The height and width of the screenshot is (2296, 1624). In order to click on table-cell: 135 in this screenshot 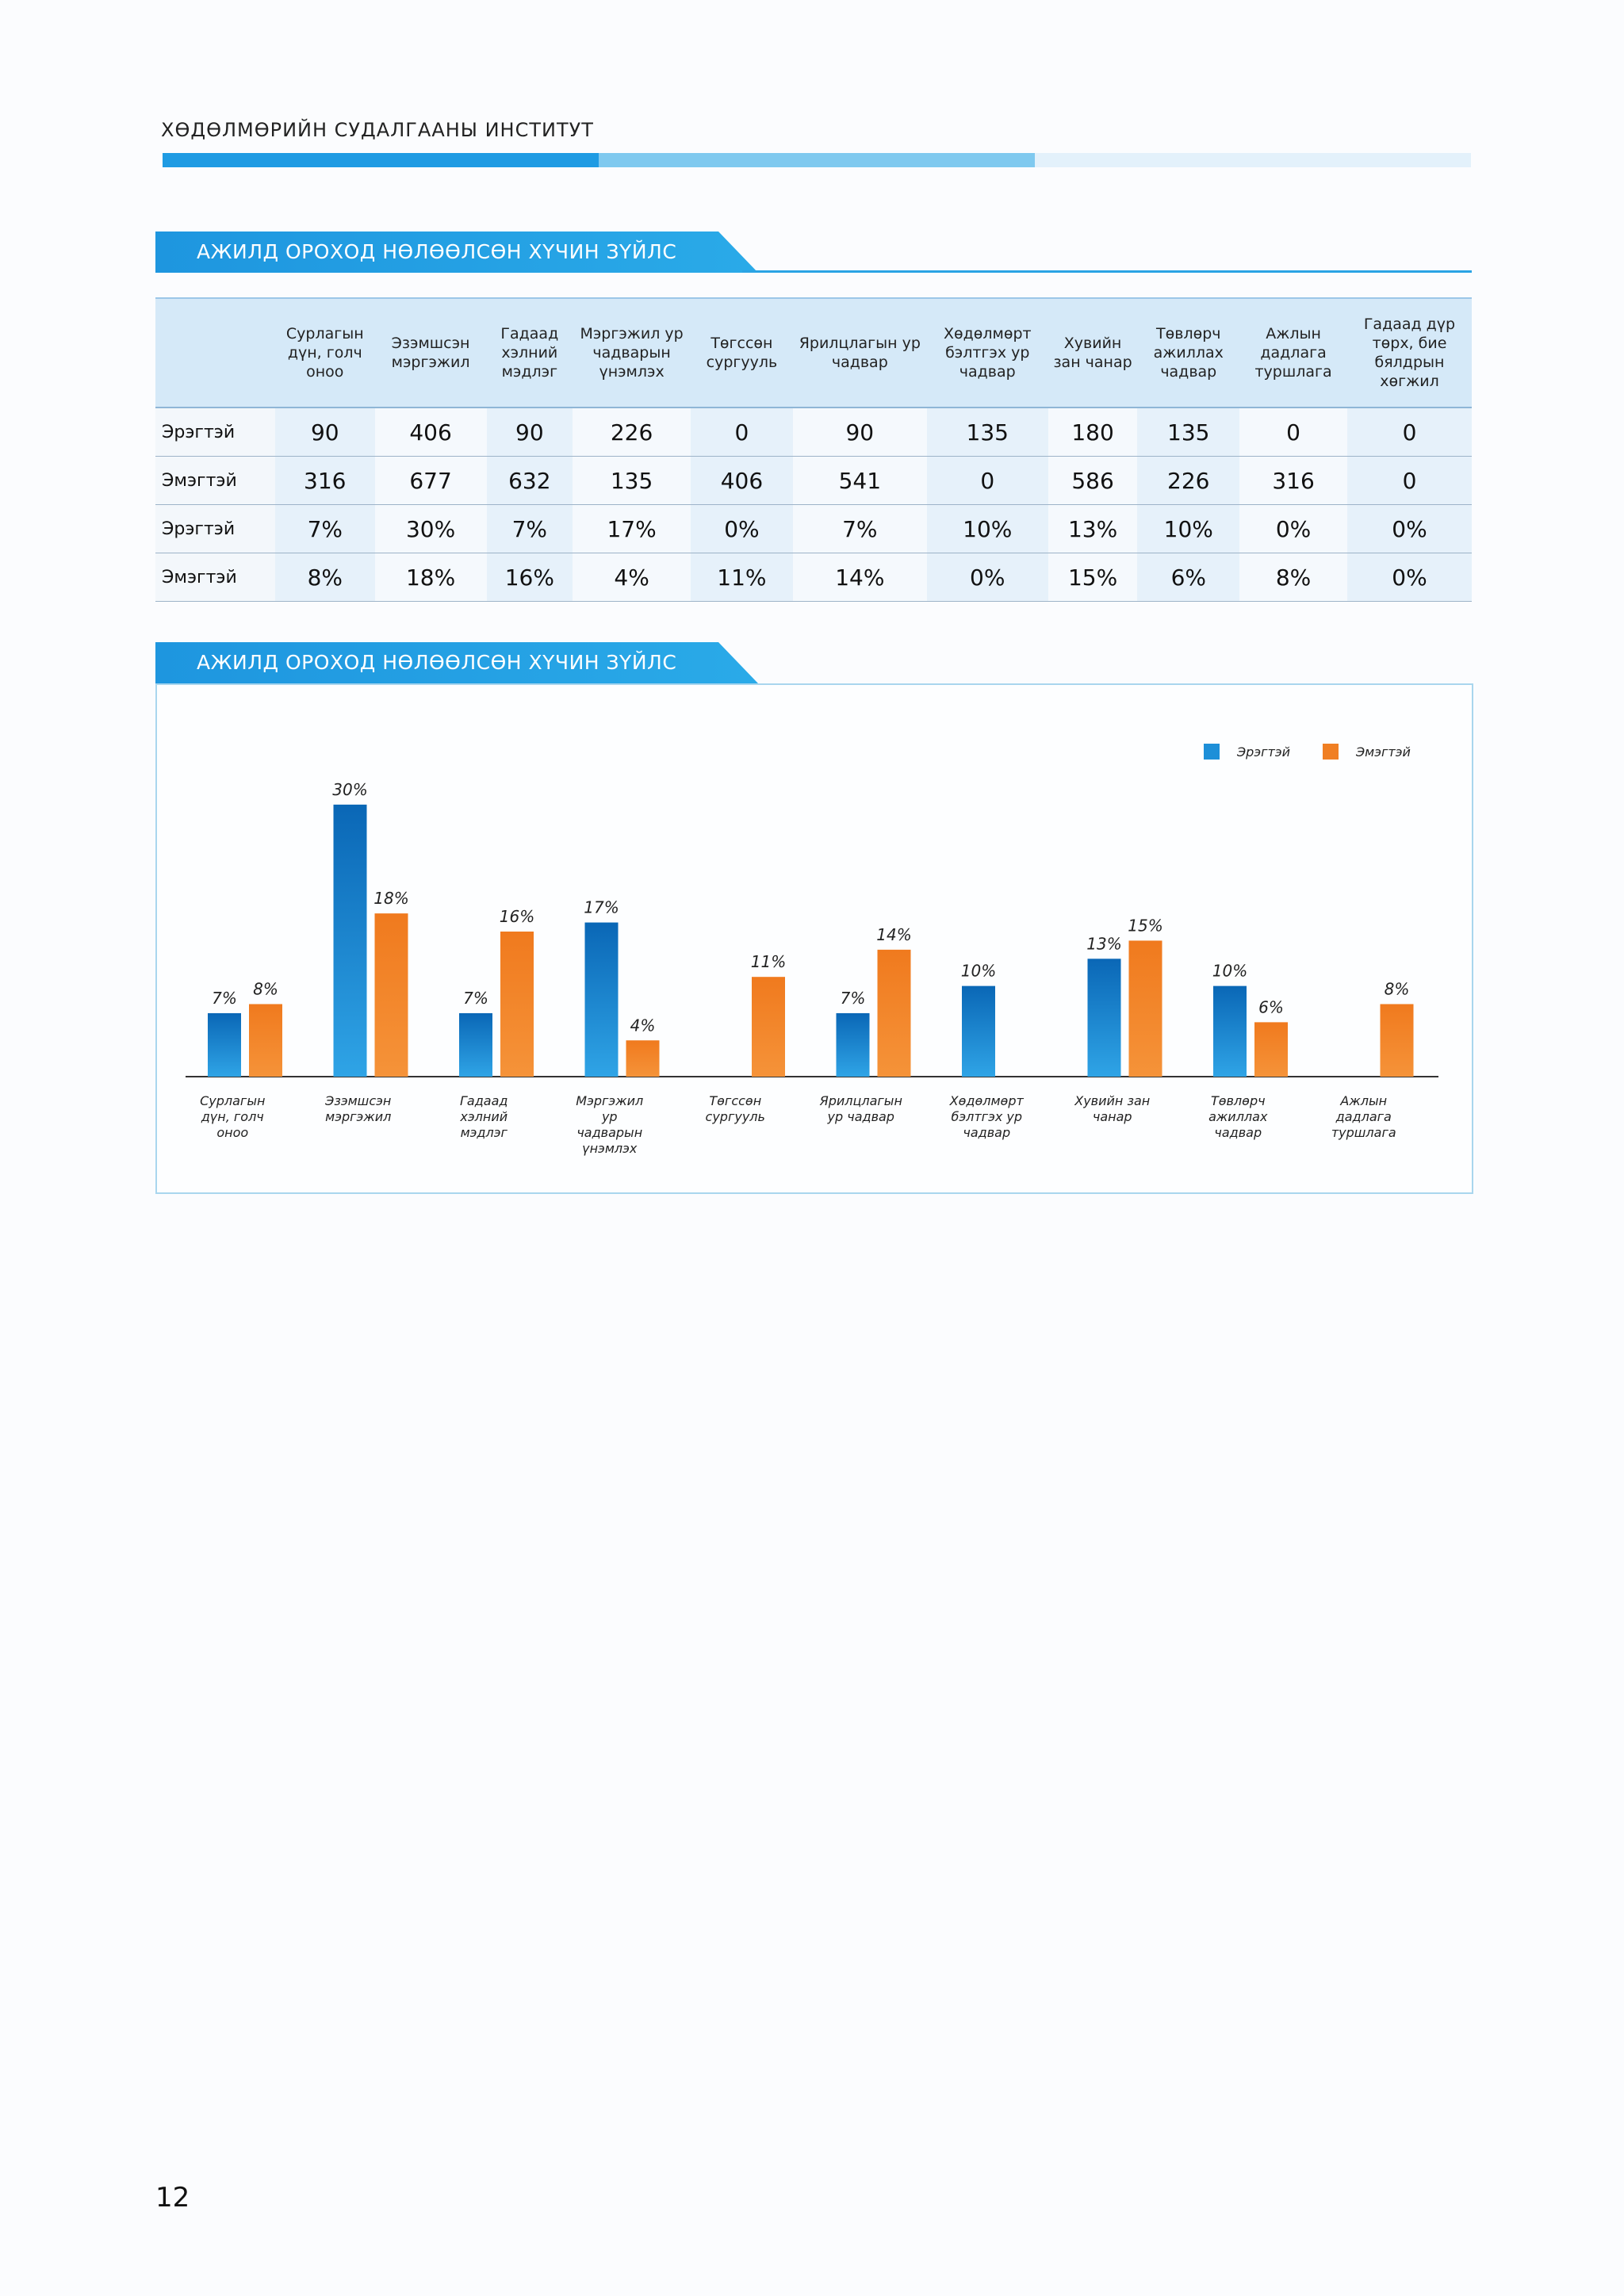, I will do `click(987, 433)`.